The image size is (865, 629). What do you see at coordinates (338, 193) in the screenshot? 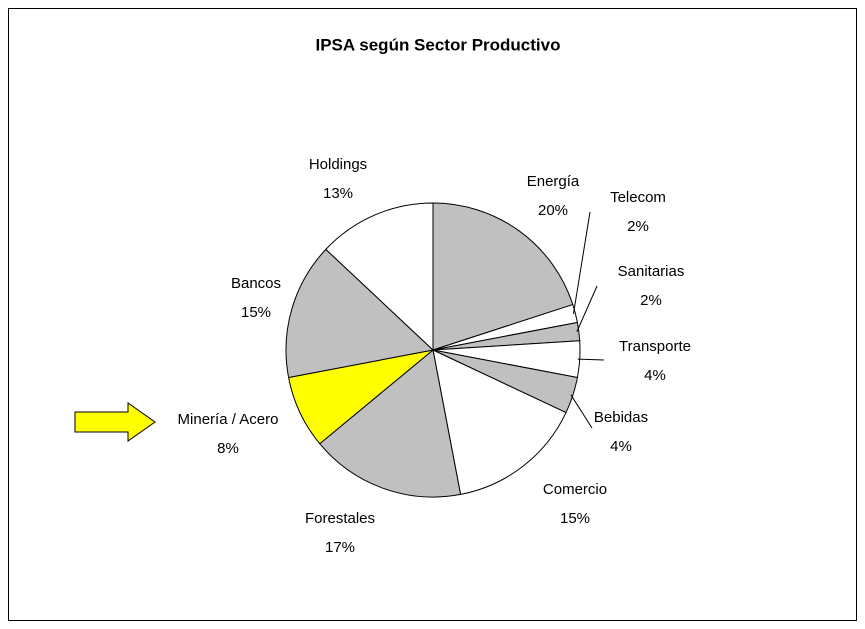
I see `slice-value-label: 13%` at bounding box center [338, 193].